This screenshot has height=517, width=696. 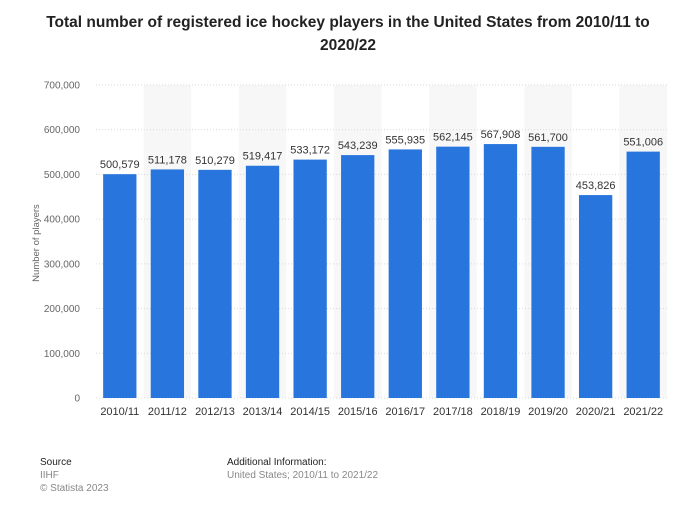 I want to click on data-label: 562,145, so click(x=453, y=138).